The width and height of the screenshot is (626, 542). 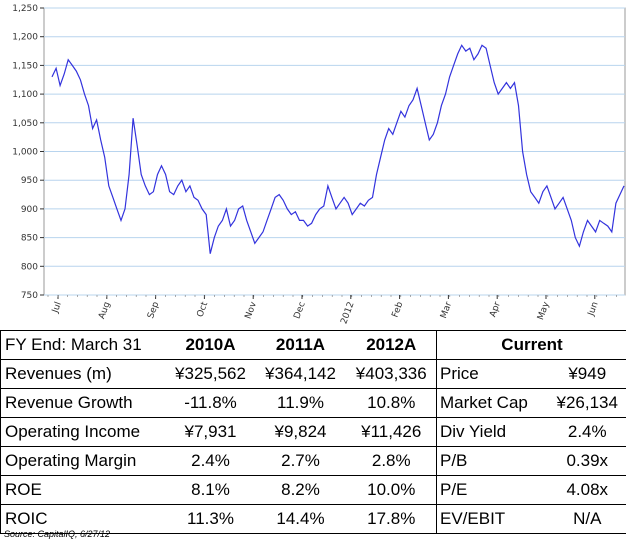 I want to click on row-value: 14.4%, so click(x=300, y=519).